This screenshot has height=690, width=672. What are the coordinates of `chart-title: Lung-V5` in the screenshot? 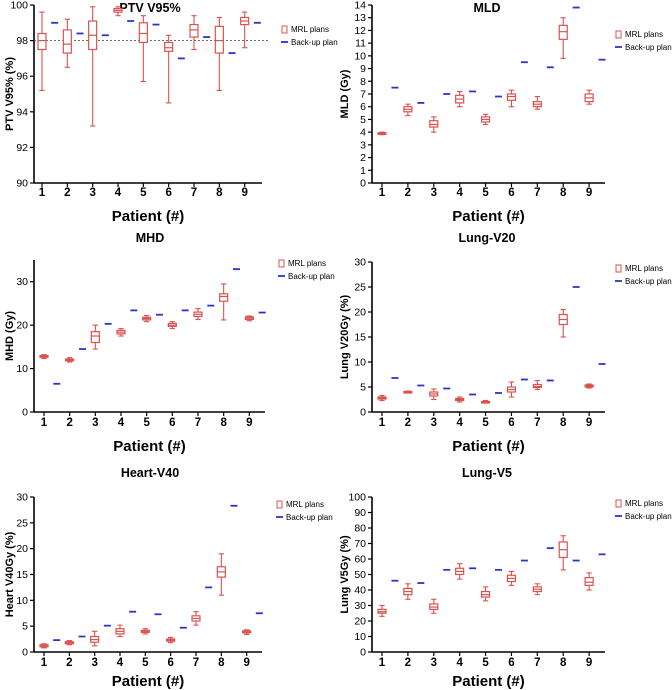 It's located at (487, 473).